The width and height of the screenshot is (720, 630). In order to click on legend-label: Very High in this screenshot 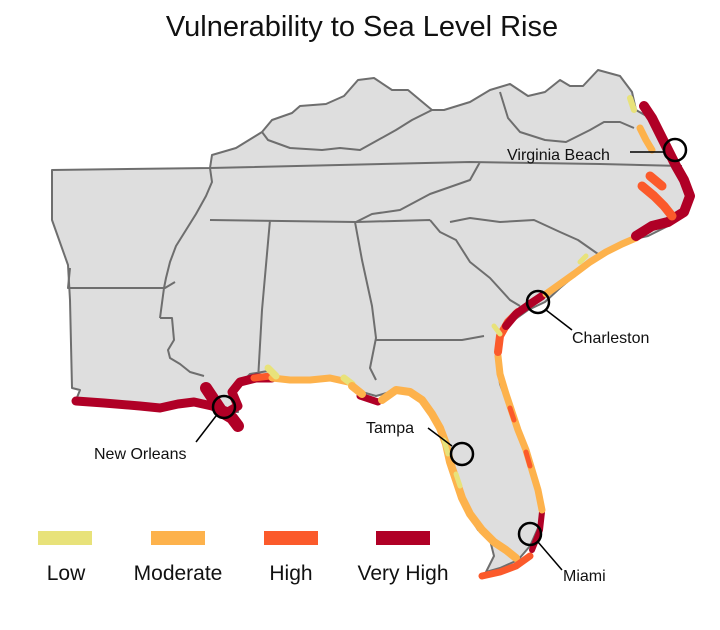, I will do `click(402, 573)`.